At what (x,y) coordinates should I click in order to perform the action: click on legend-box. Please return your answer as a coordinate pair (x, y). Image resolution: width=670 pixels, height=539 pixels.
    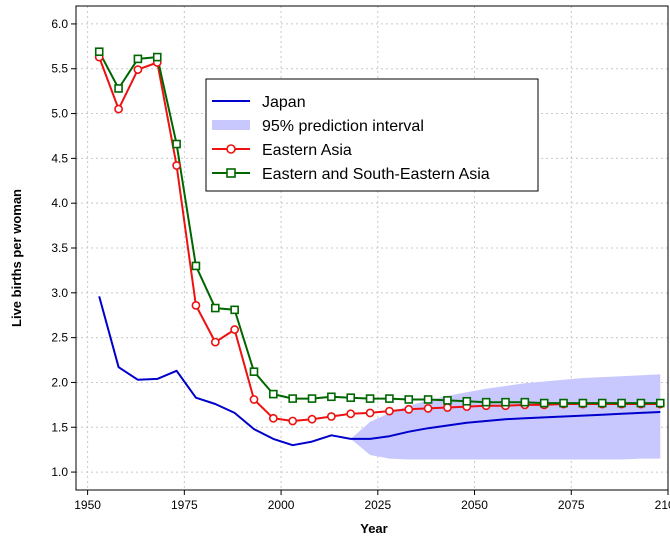
    Looking at the image, I should click on (372, 135).